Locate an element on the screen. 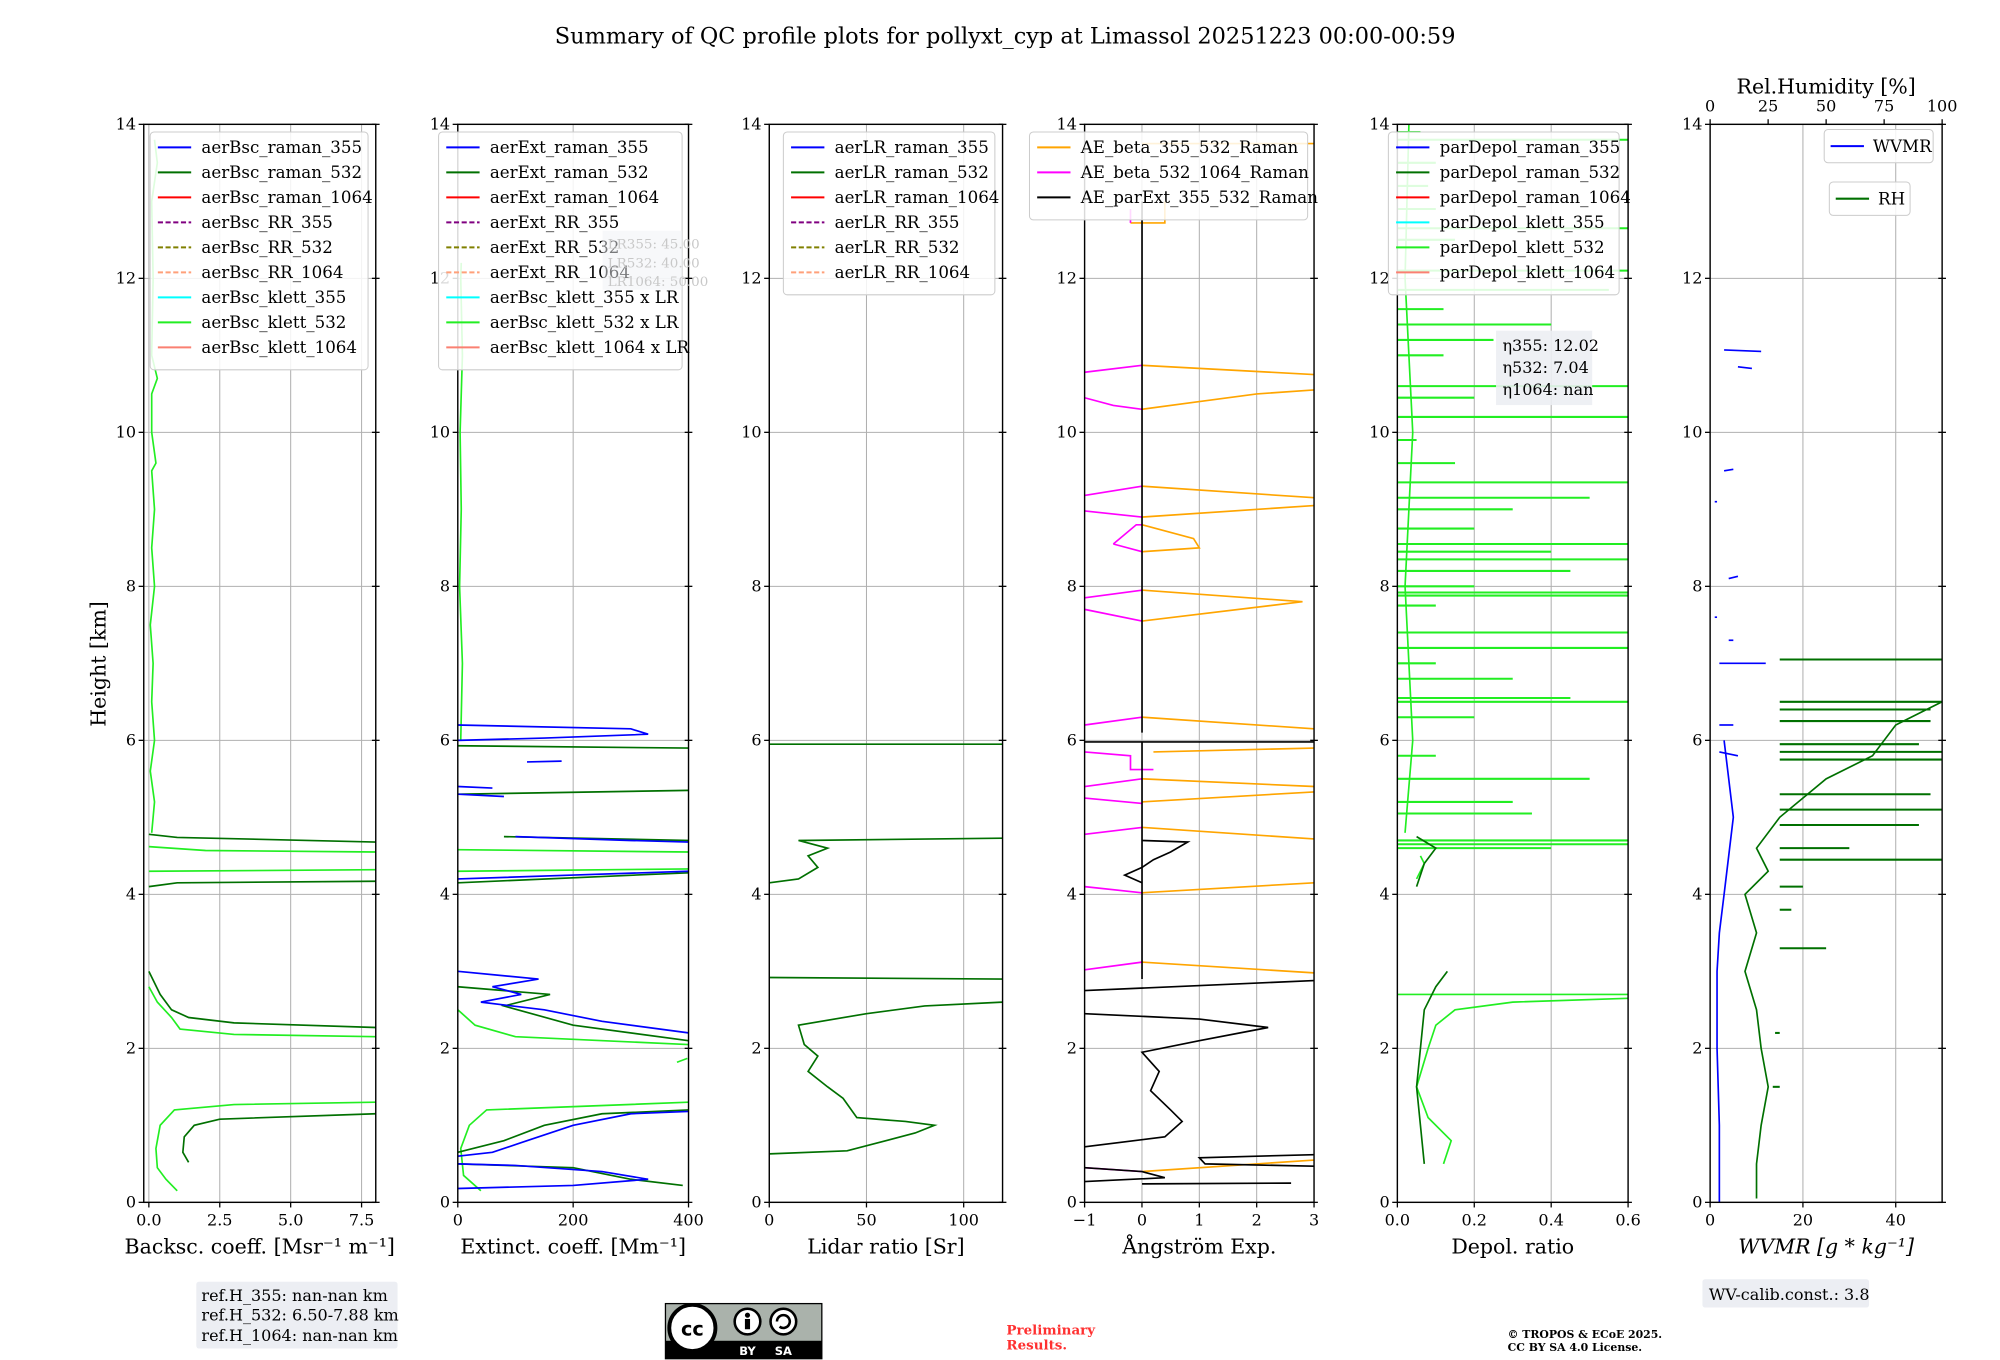  x-axis-label: Backsc. coeff. [Msr⁻¹ m⁻¹] is located at coordinates (260, 1247).